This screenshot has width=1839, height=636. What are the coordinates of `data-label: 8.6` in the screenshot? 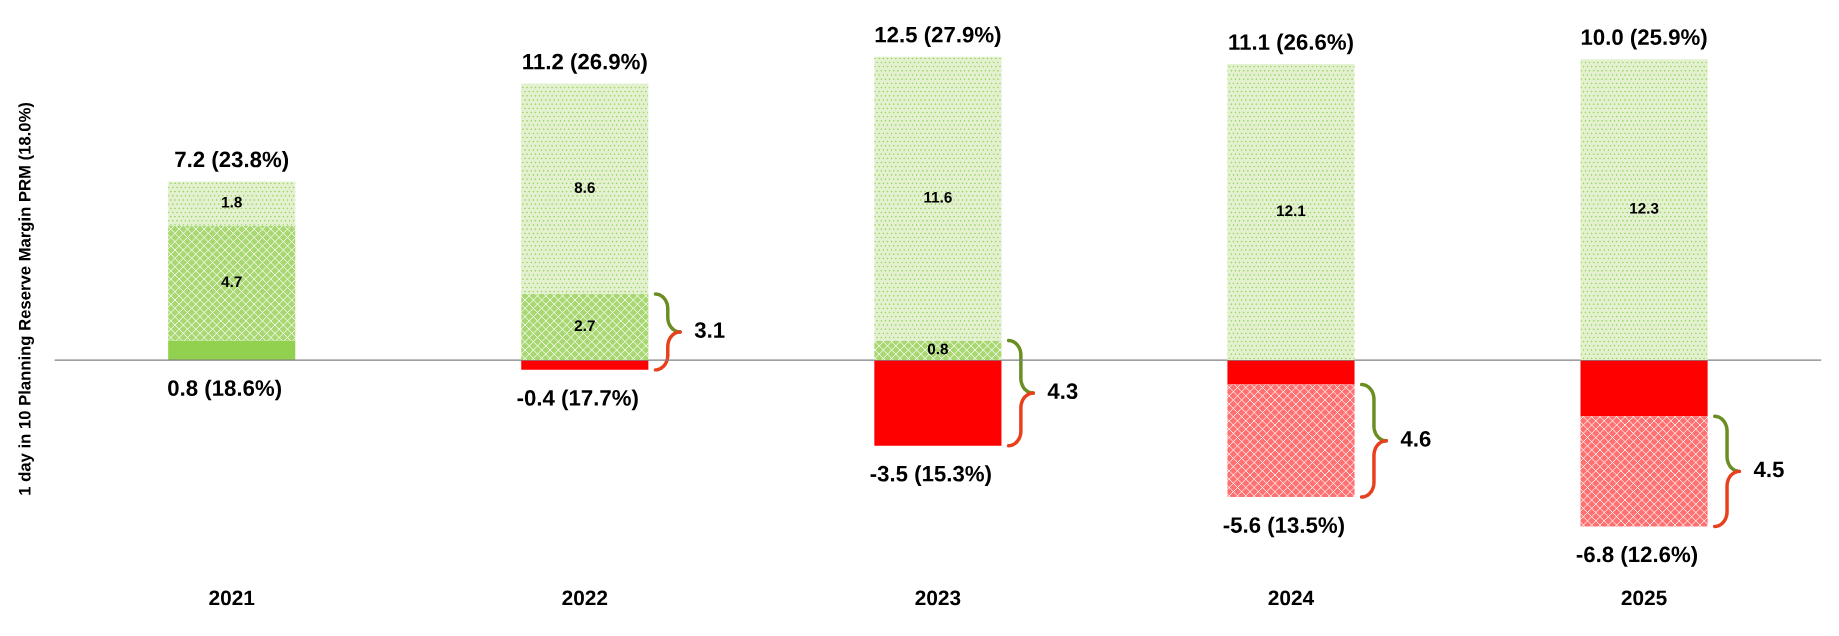 It's located at (584, 187).